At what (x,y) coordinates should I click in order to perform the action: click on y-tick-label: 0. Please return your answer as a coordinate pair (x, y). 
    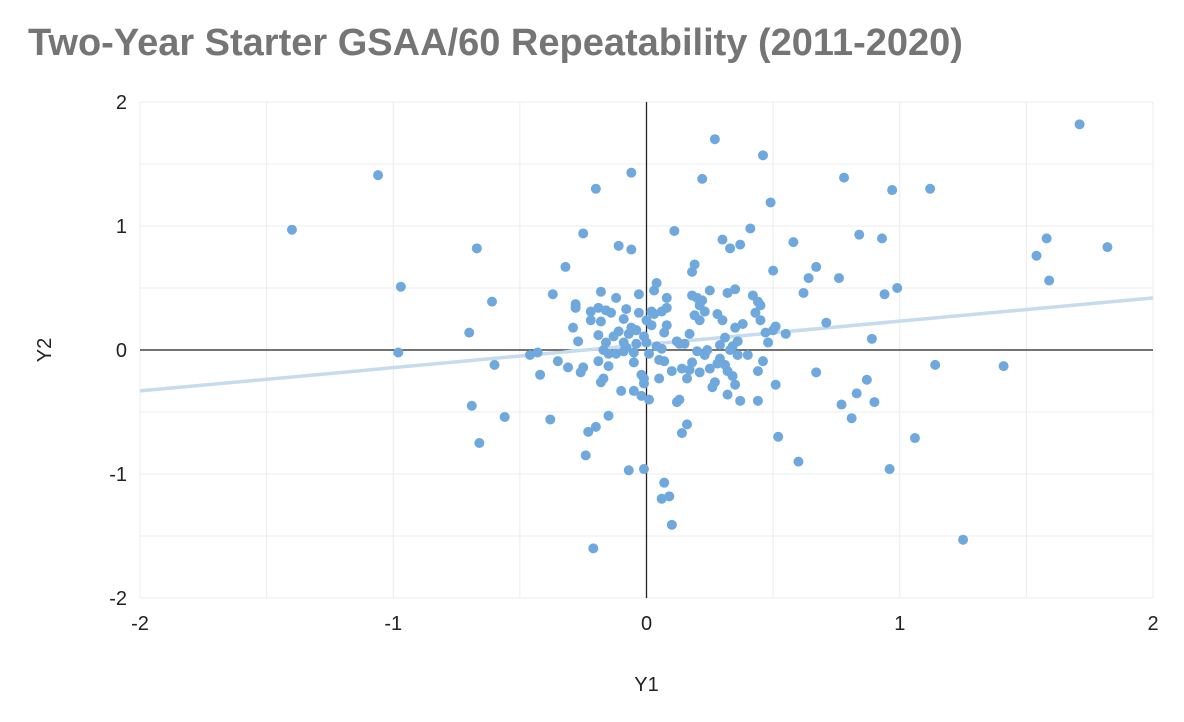
    Looking at the image, I should click on (121, 351).